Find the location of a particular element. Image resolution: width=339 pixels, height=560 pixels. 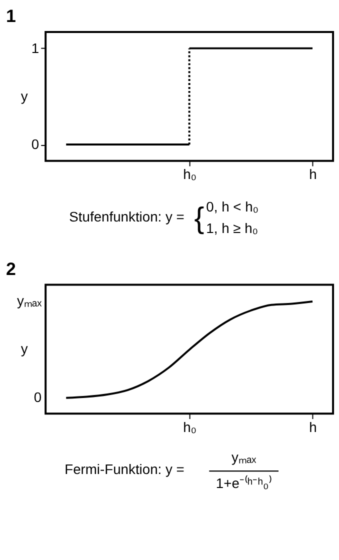

text: Fermi-Funktion: y = is located at coordinates (124, 469).